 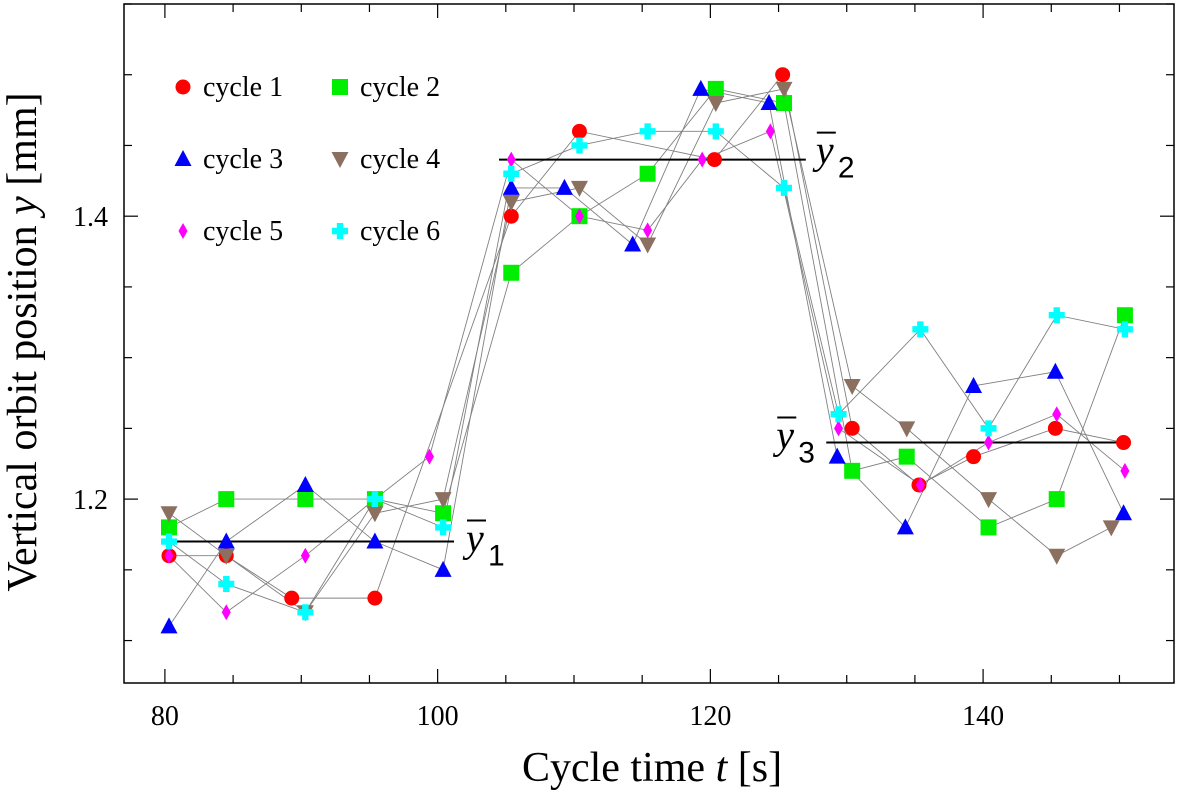 I want to click on x-tick-label: 80, so click(x=165, y=716).